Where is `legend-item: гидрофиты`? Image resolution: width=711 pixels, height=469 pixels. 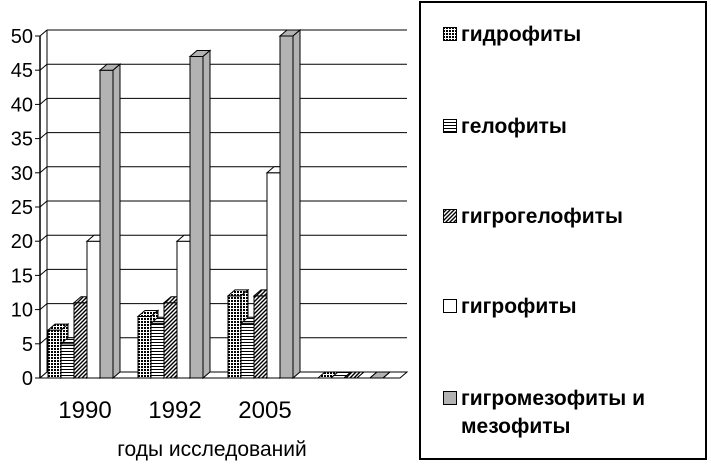 legend-item: гидрофиты is located at coordinates (572, 35).